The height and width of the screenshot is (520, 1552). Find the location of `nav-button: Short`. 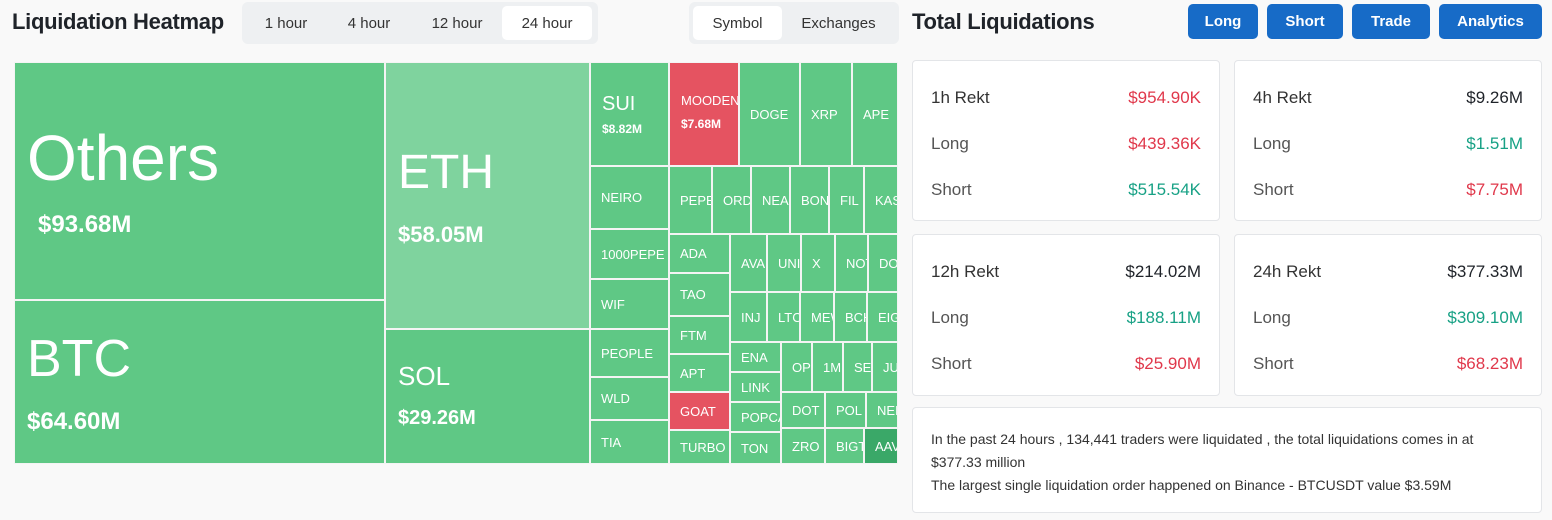

nav-button: Short is located at coordinates (1305, 21).